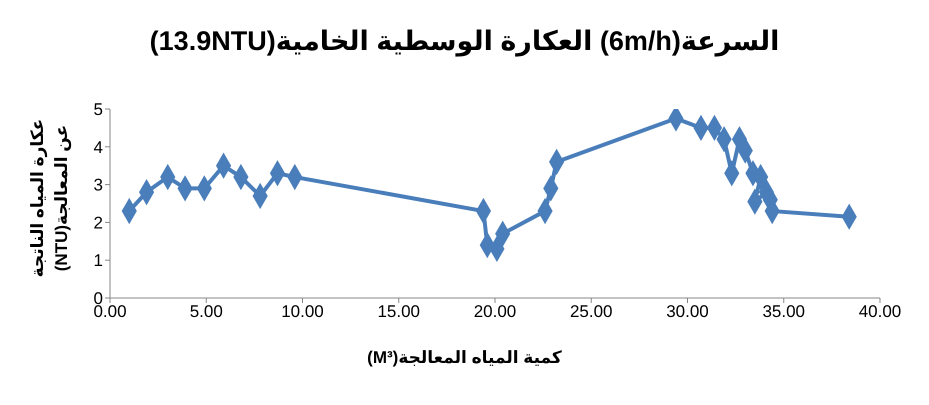  What do you see at coordinates (98, 185) in the screenshot?
I see `y-tick-label: 3` at bounding box center [98, 185].